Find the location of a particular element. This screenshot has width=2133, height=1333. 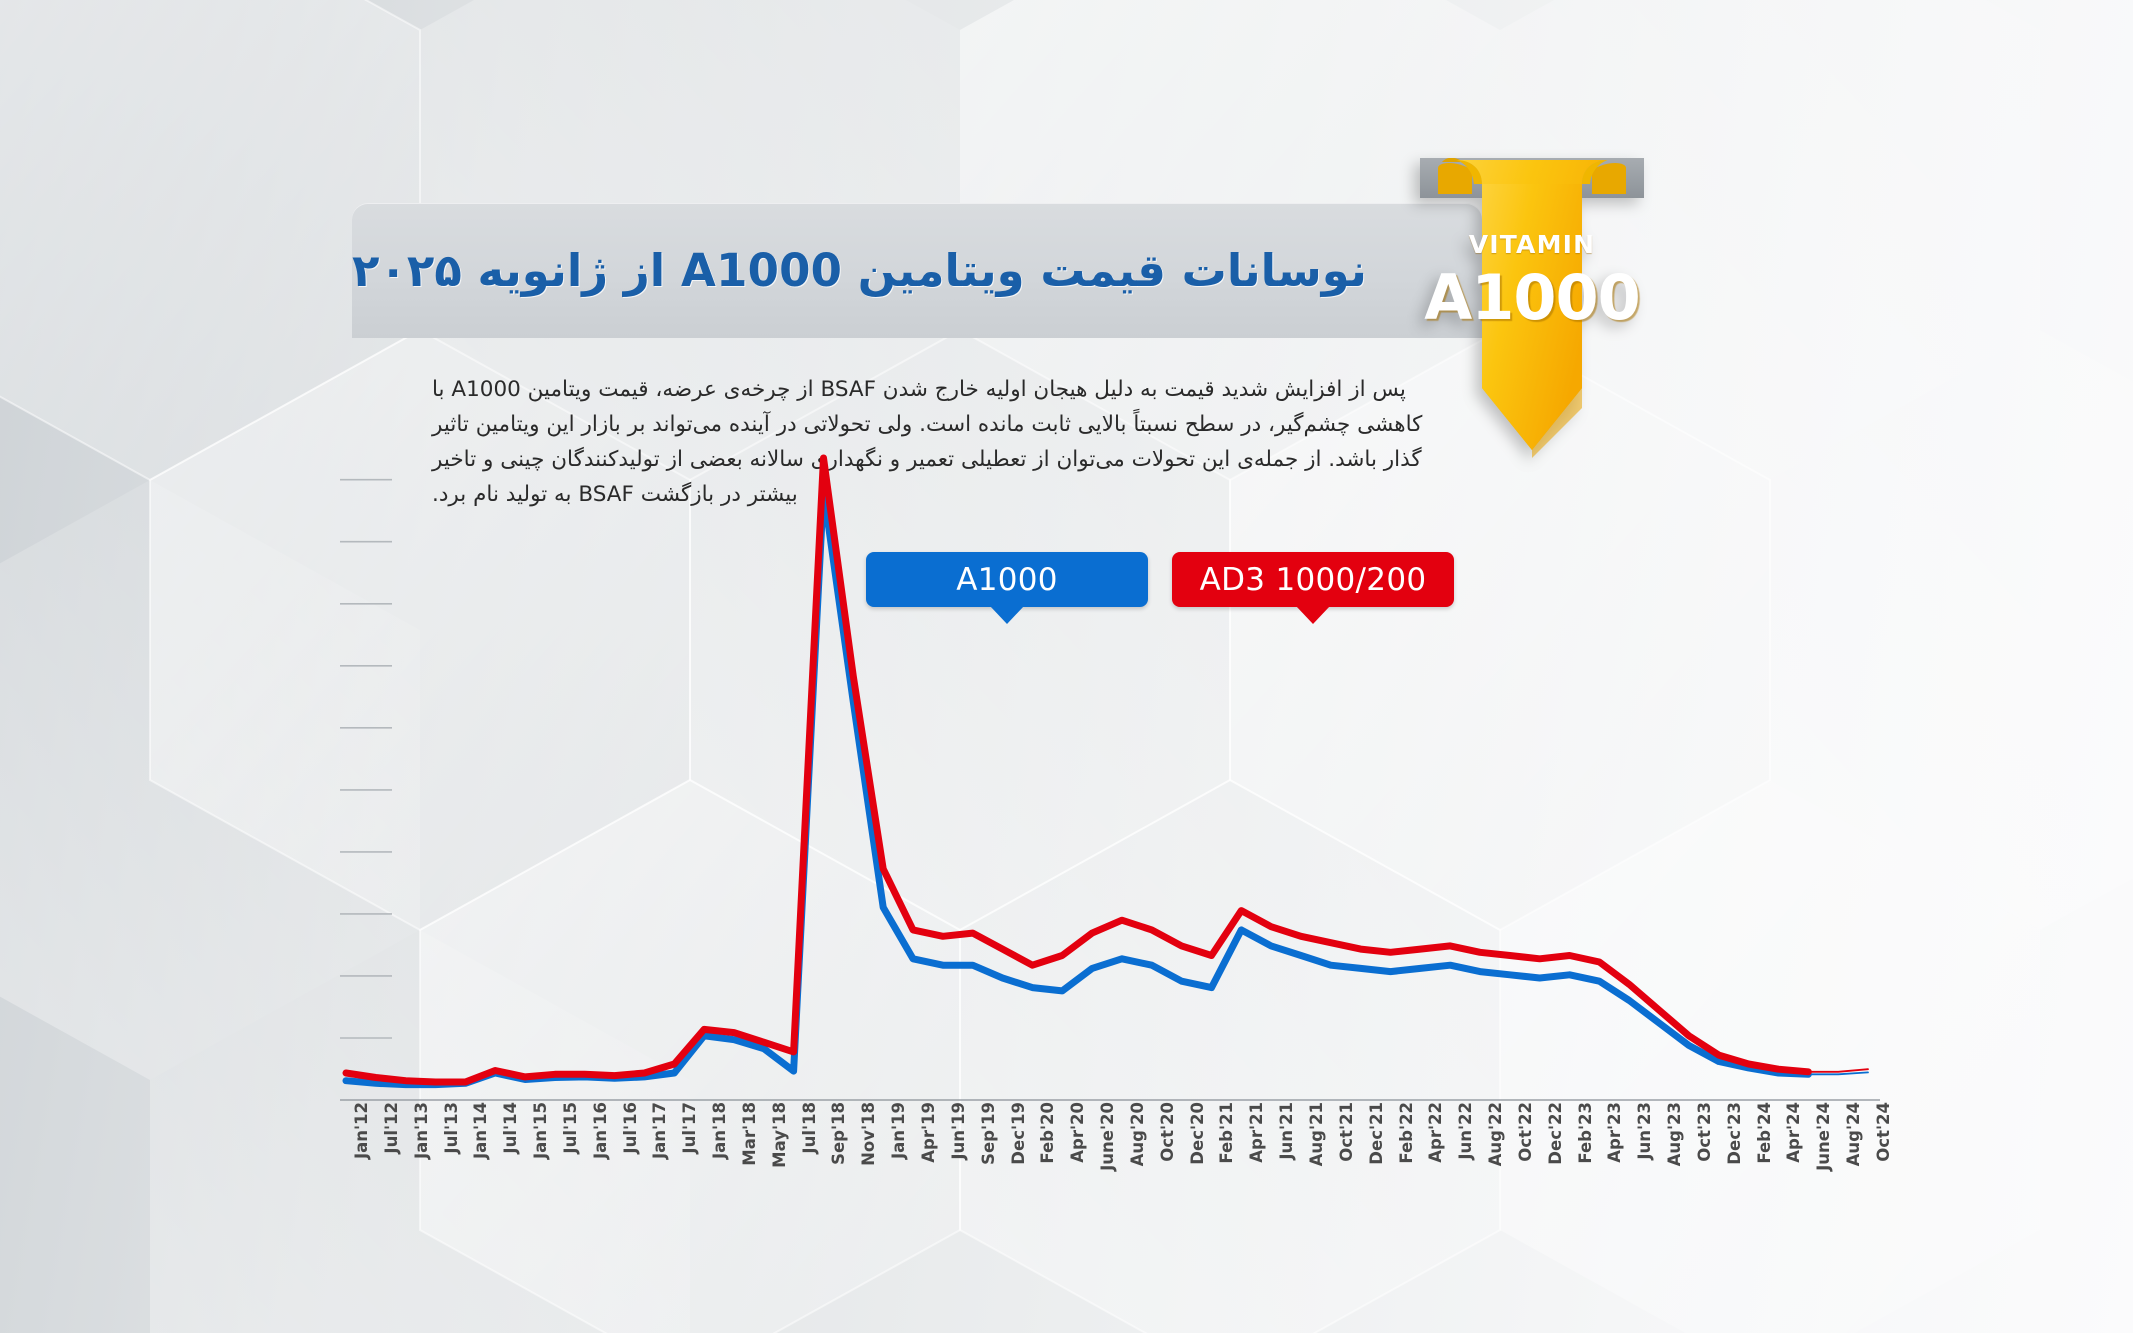

x-axis-tick-label: Apr'20 is located at coordinates (1078, 1132).